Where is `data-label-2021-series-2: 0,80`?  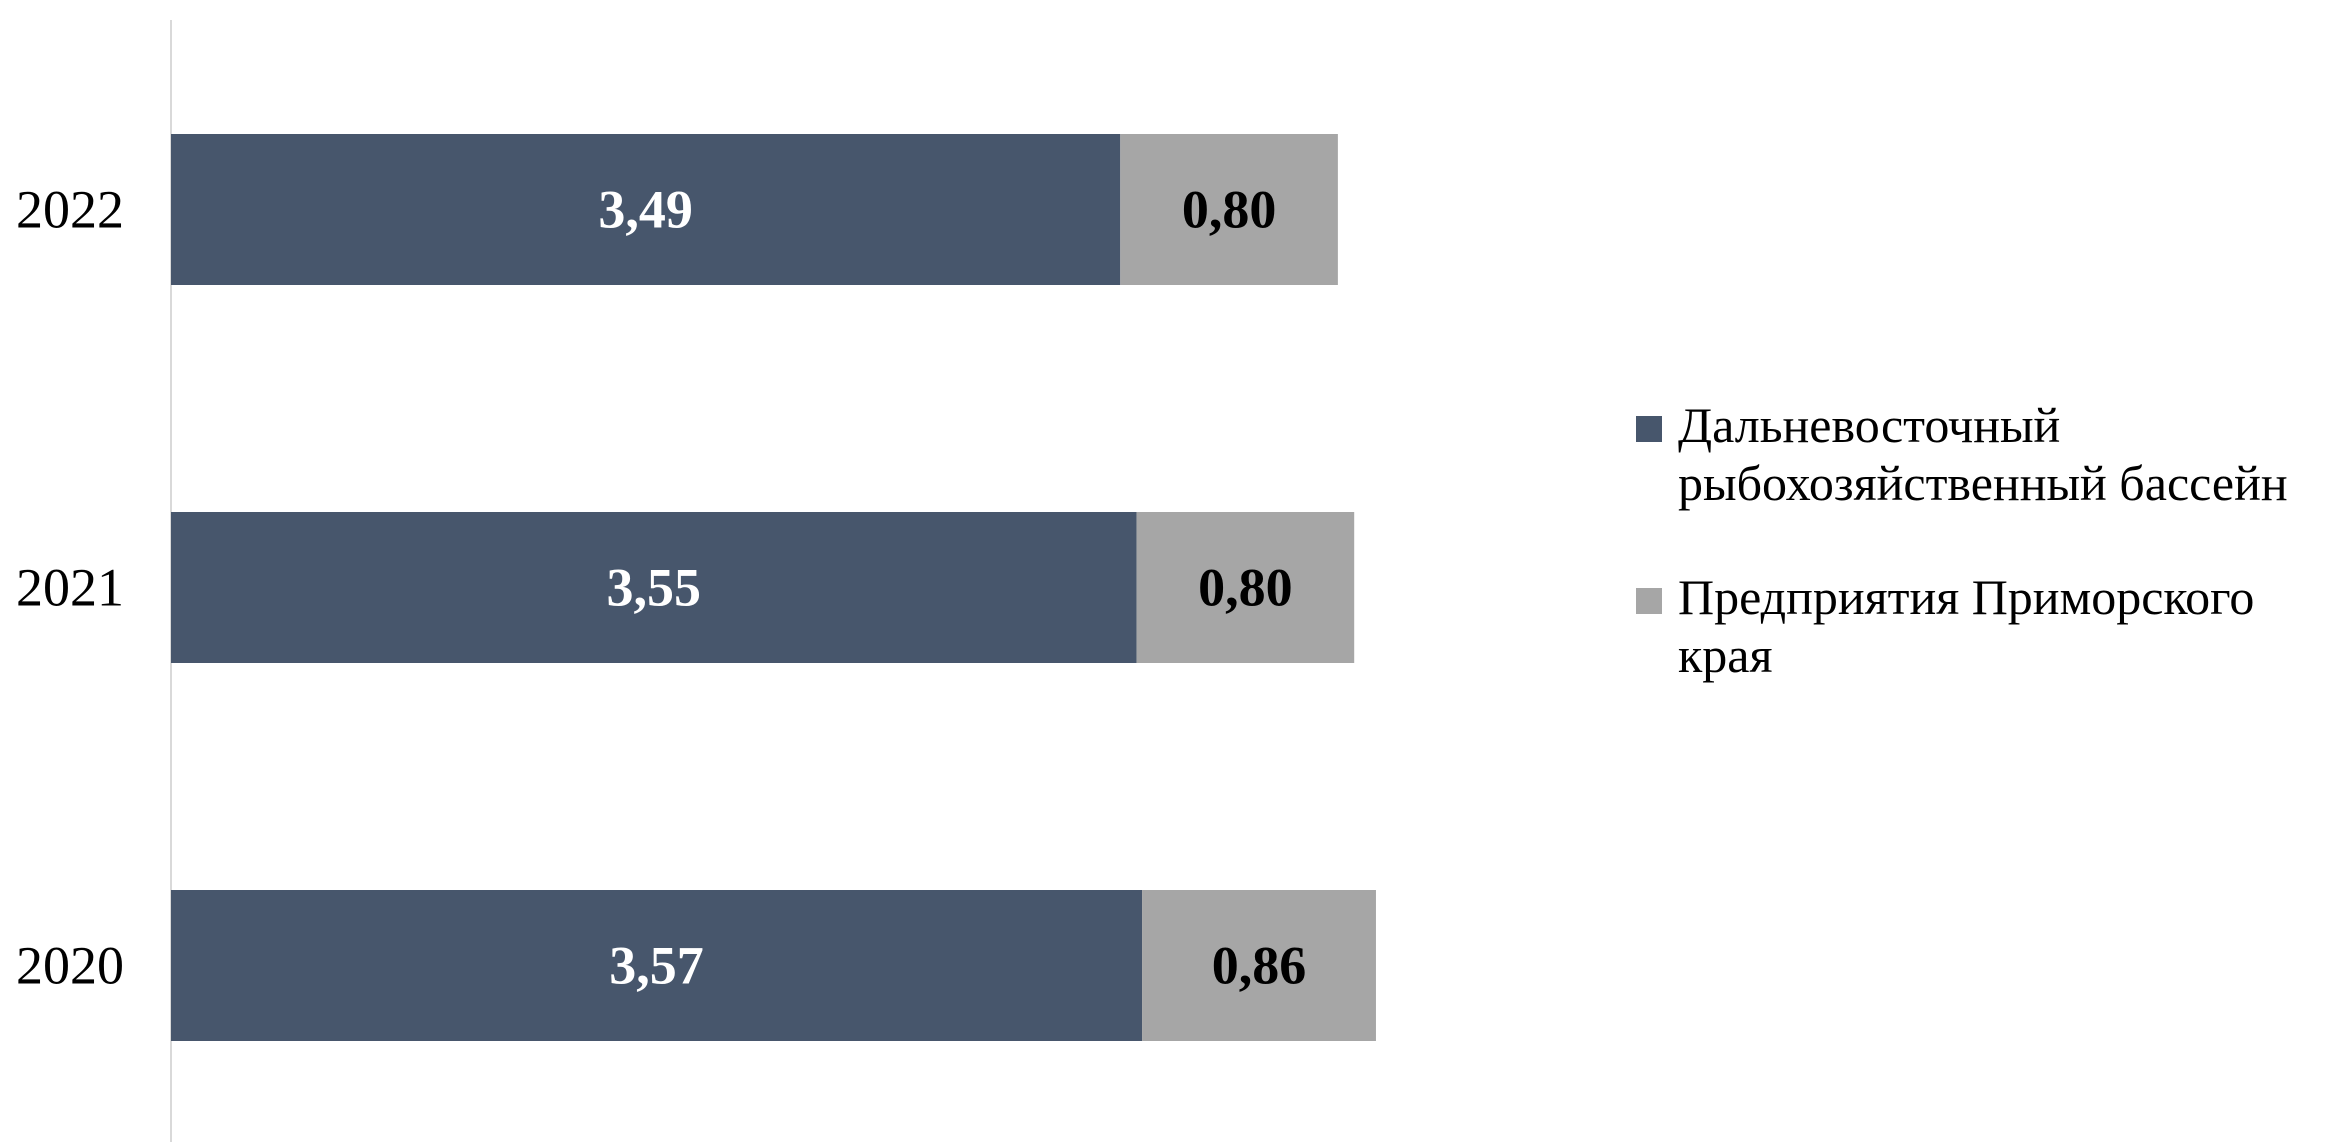
data-label-2021-series-2: 0,80 is located at coordinates (1245, 588).